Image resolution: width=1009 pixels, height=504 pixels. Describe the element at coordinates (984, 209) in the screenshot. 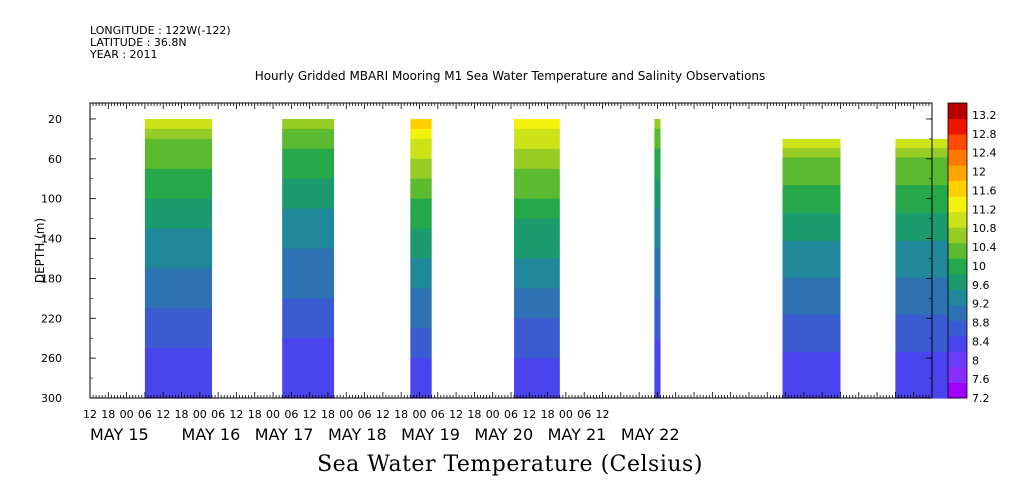

I see `colorbar-label: 11.2` at that location.